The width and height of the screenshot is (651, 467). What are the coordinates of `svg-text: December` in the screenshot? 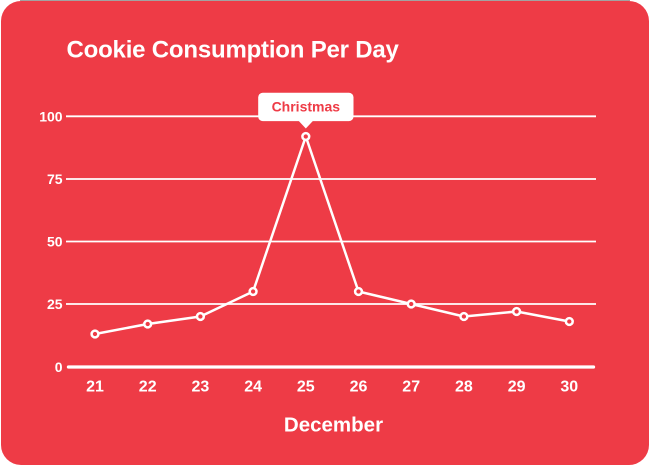 It's located at (333, 425).